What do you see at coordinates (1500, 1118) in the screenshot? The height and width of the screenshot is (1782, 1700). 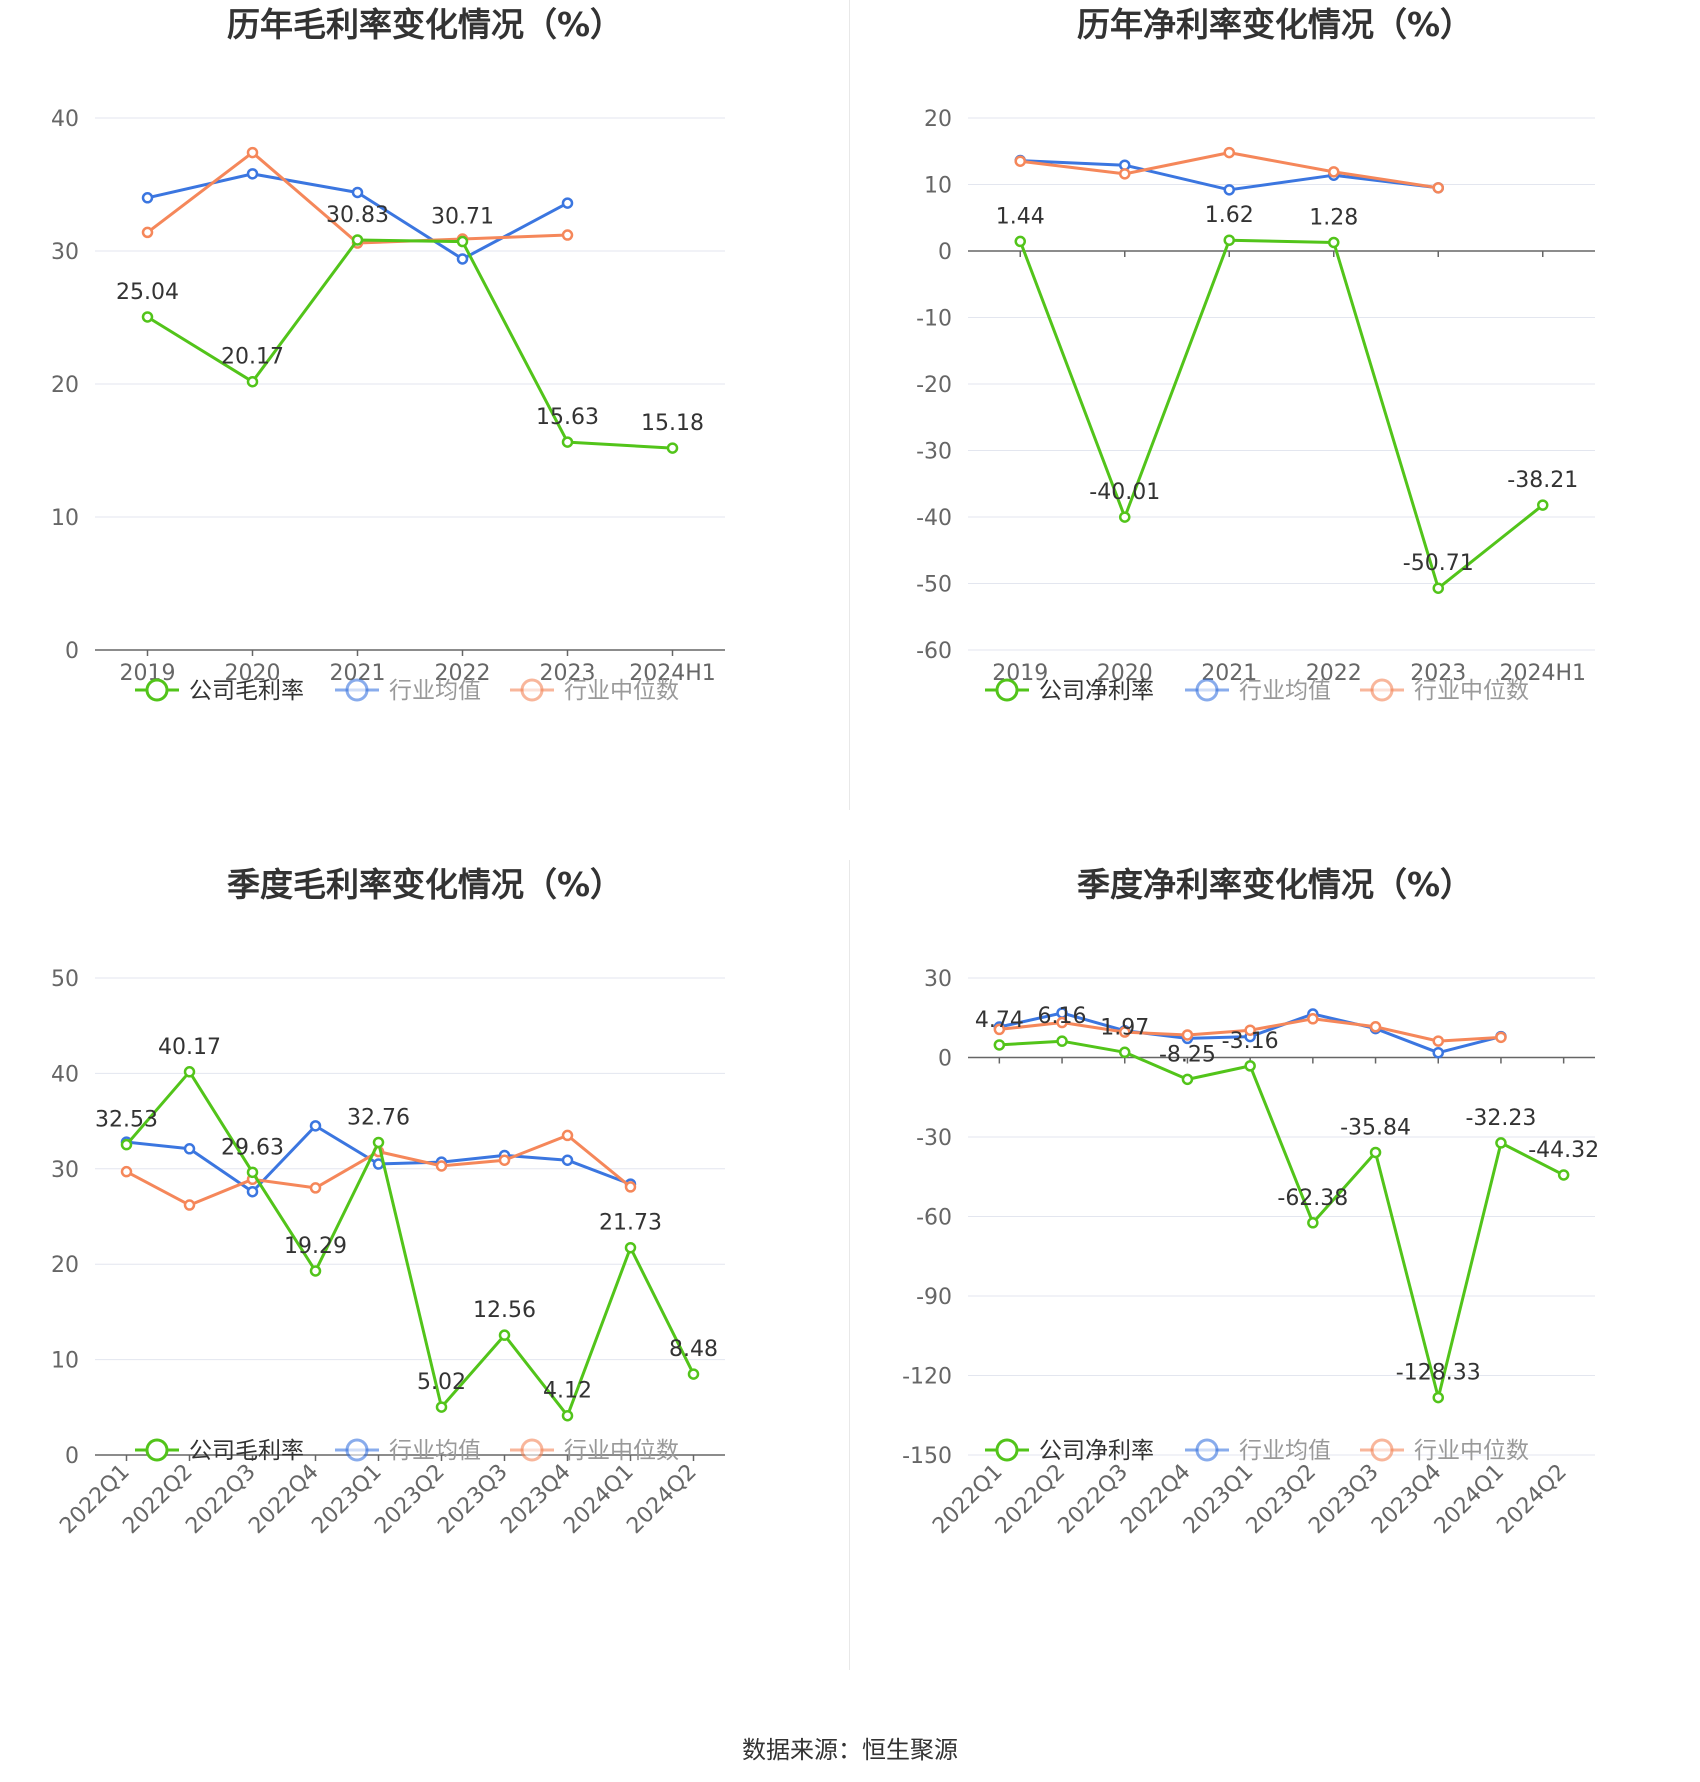 I see `data-label: -32.23` at bounding box center [1500, 1118].